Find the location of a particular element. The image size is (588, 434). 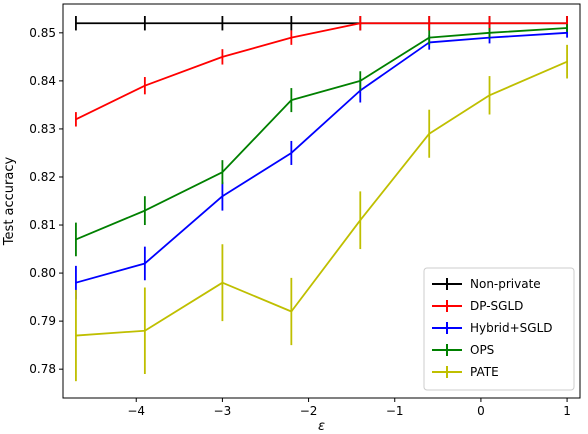

y-tick-label-3: 0.81 is located at coordinates (42, 225).